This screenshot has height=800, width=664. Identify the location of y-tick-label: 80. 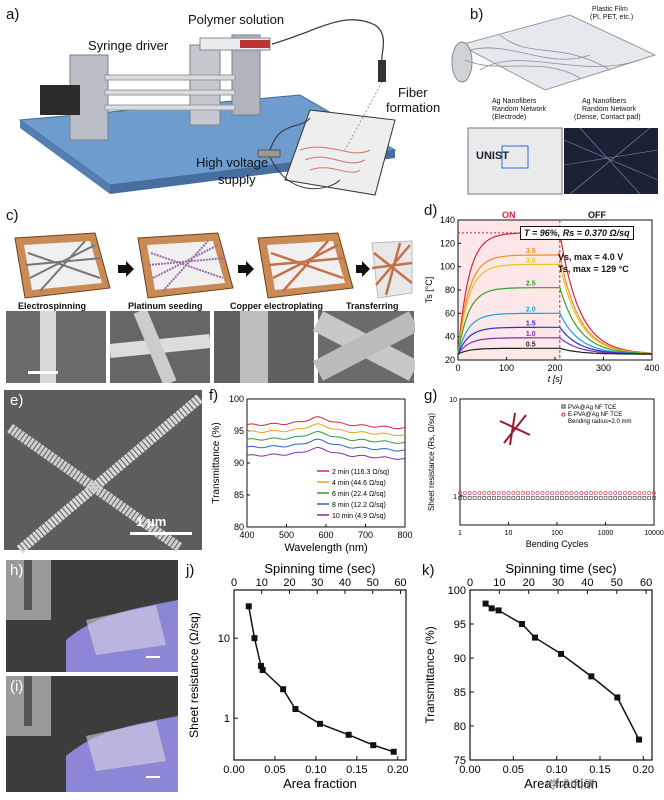
(460, 727).